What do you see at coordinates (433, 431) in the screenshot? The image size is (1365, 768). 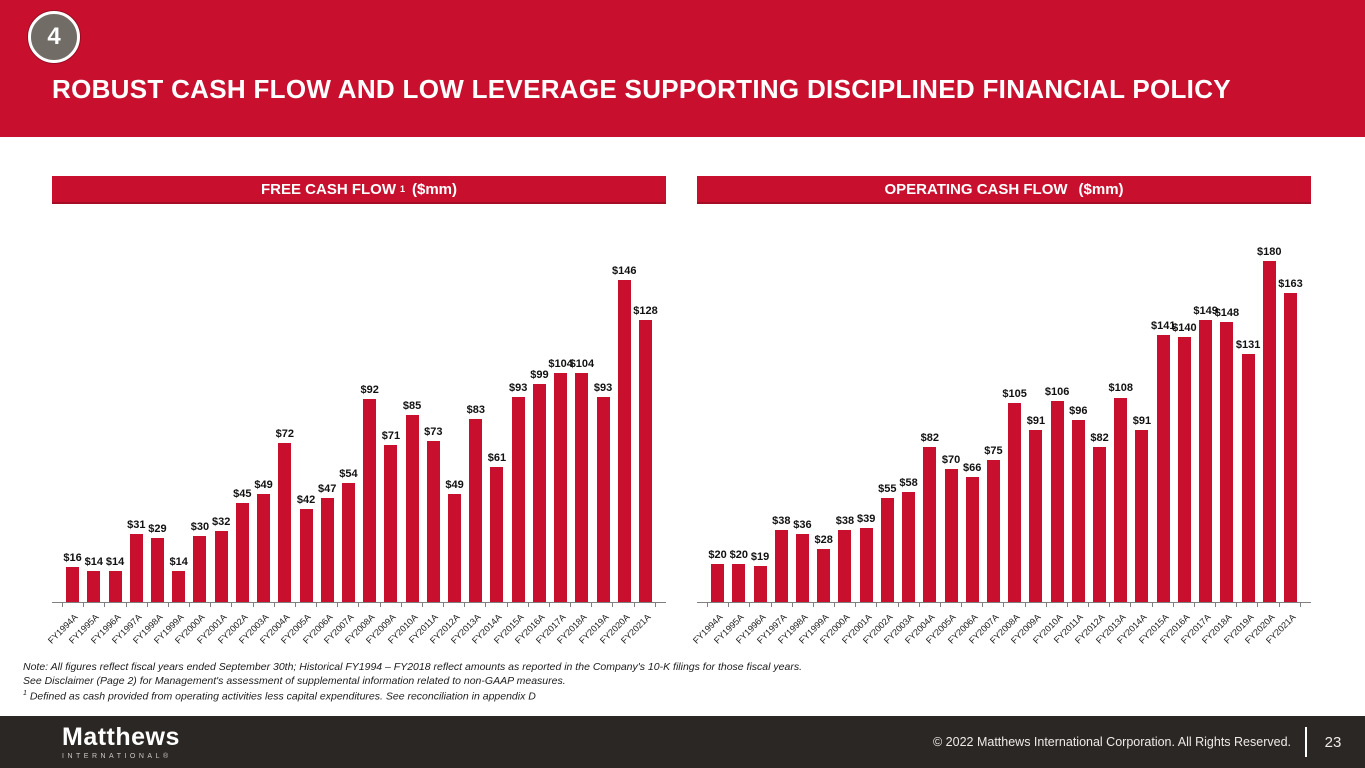 I see `bar-value-label: $73` at bounding box center [433, 431].